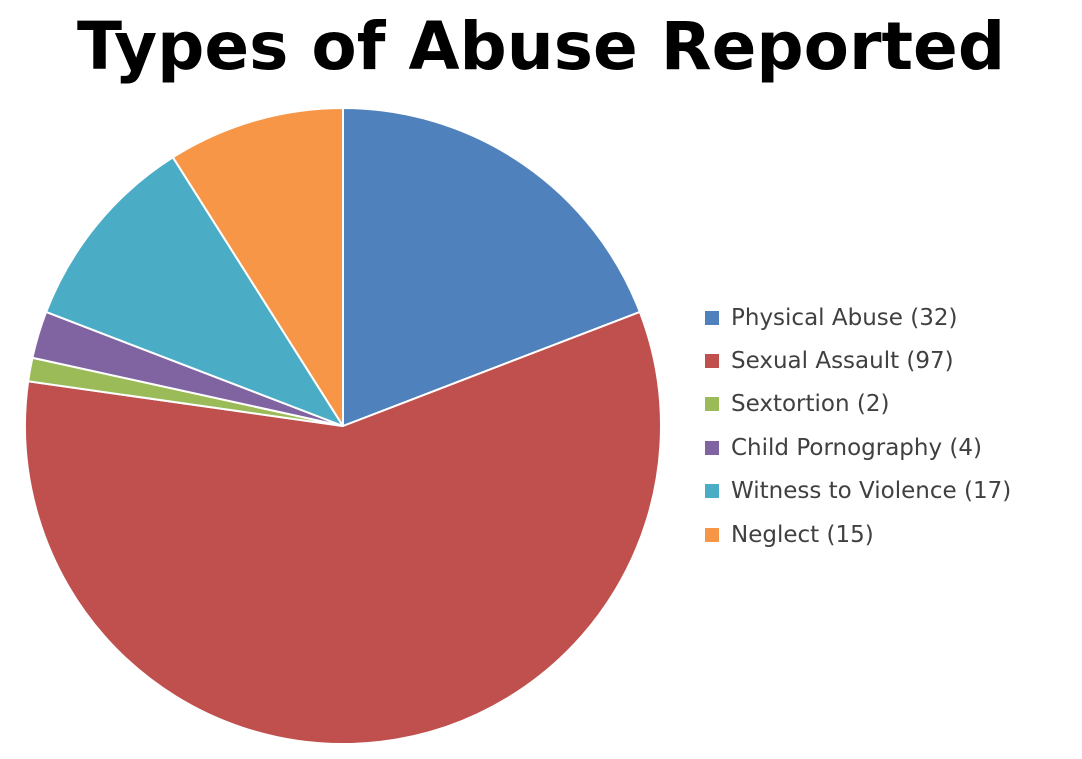 This screenshot has width=1082, height=759. Describe the element at coordinates (842, 361) in the screenshot. I see `legend-label: Sexual Assault (97)` at that location.